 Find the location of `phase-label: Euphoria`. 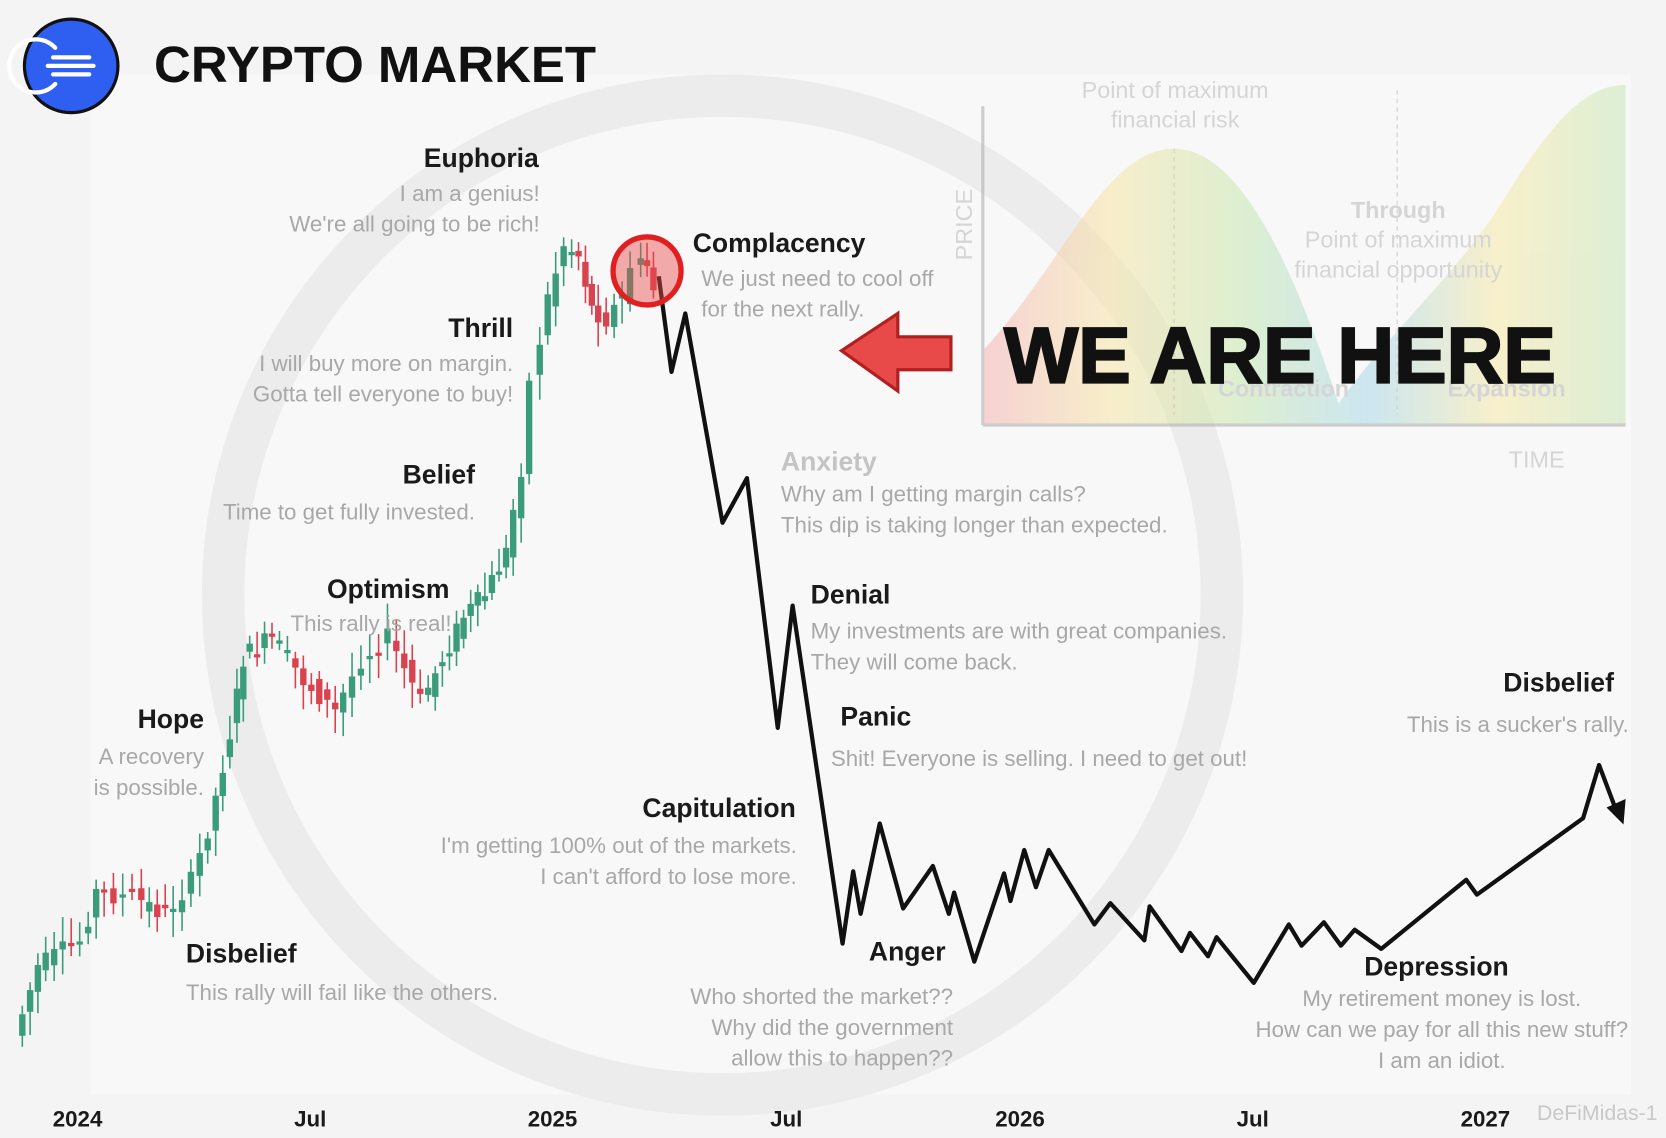

phase-label: Euphoria is located at coordinates (481, 158).